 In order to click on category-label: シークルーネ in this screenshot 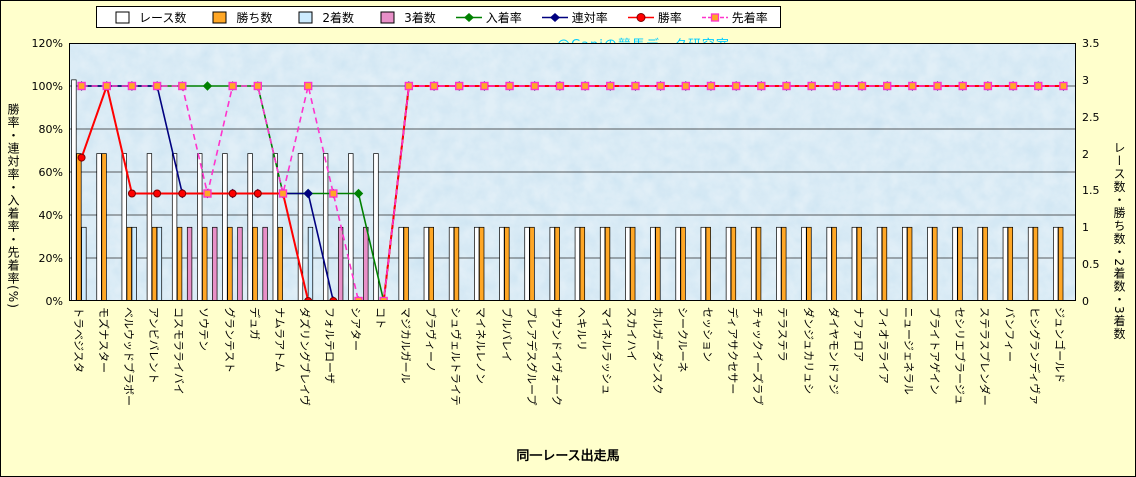, I will do `click(682, 340)`.